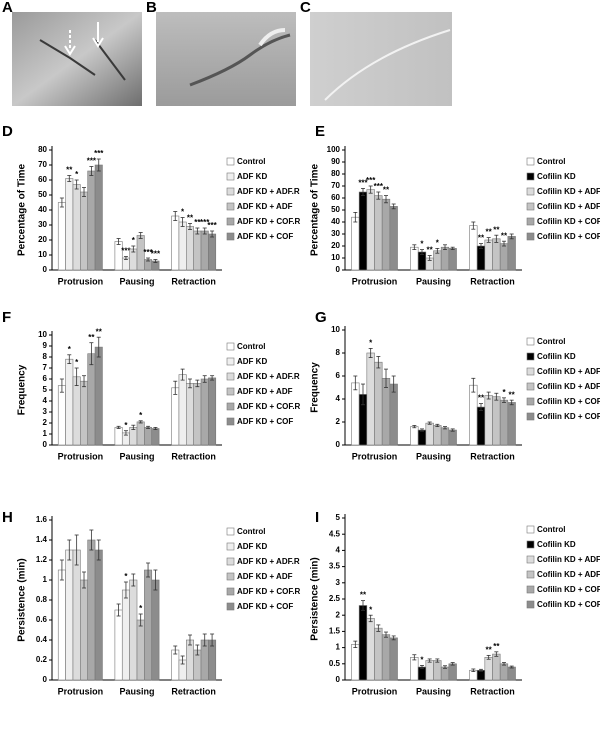 This screenshot has height=740, width=600. I want to click on x-tick-label: Protrusion, so click(81, 456).